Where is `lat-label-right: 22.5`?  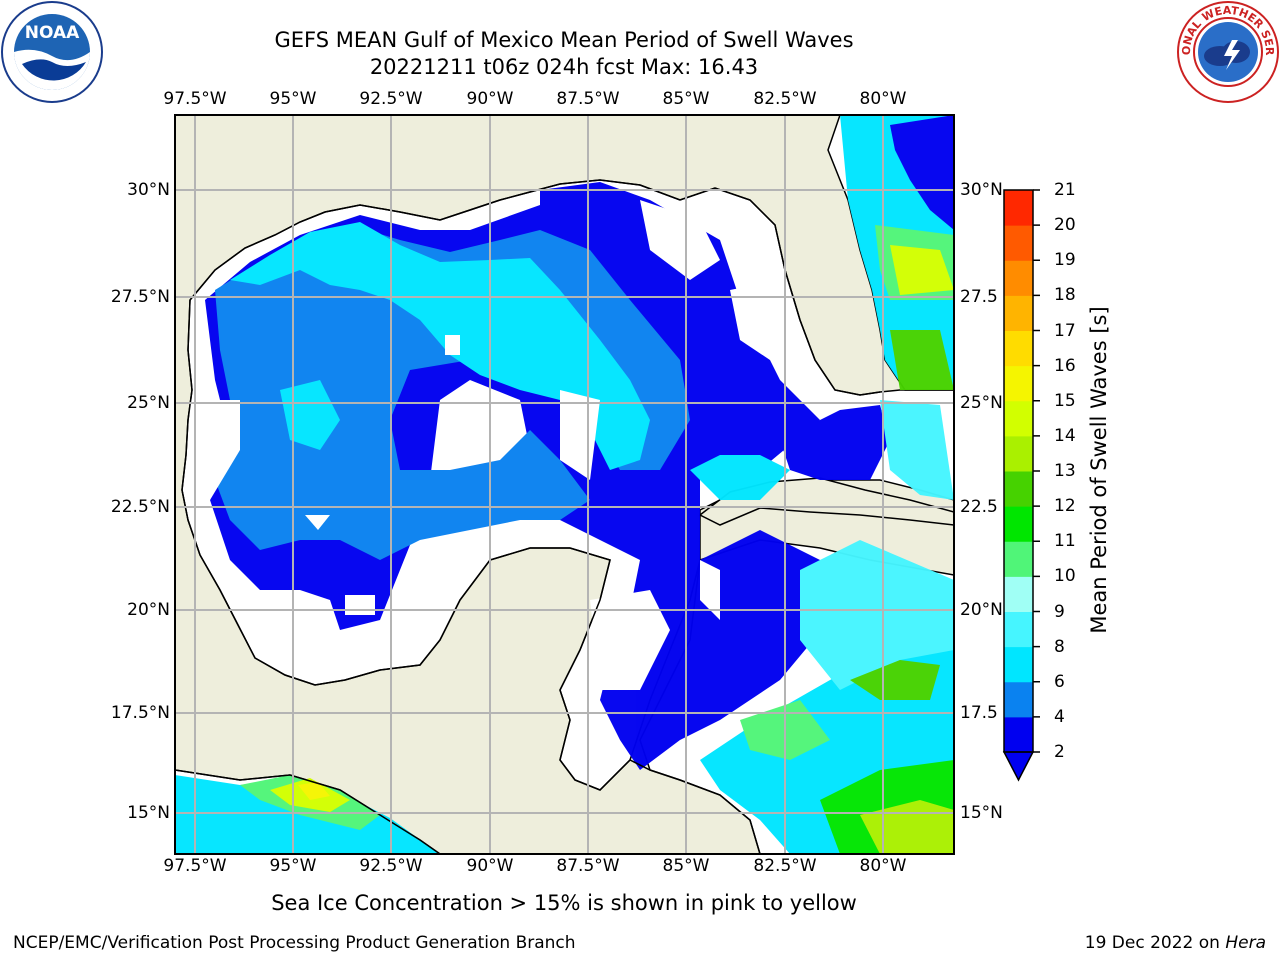 lat-label-right: 22.5 is located at coordinates (979, 507).